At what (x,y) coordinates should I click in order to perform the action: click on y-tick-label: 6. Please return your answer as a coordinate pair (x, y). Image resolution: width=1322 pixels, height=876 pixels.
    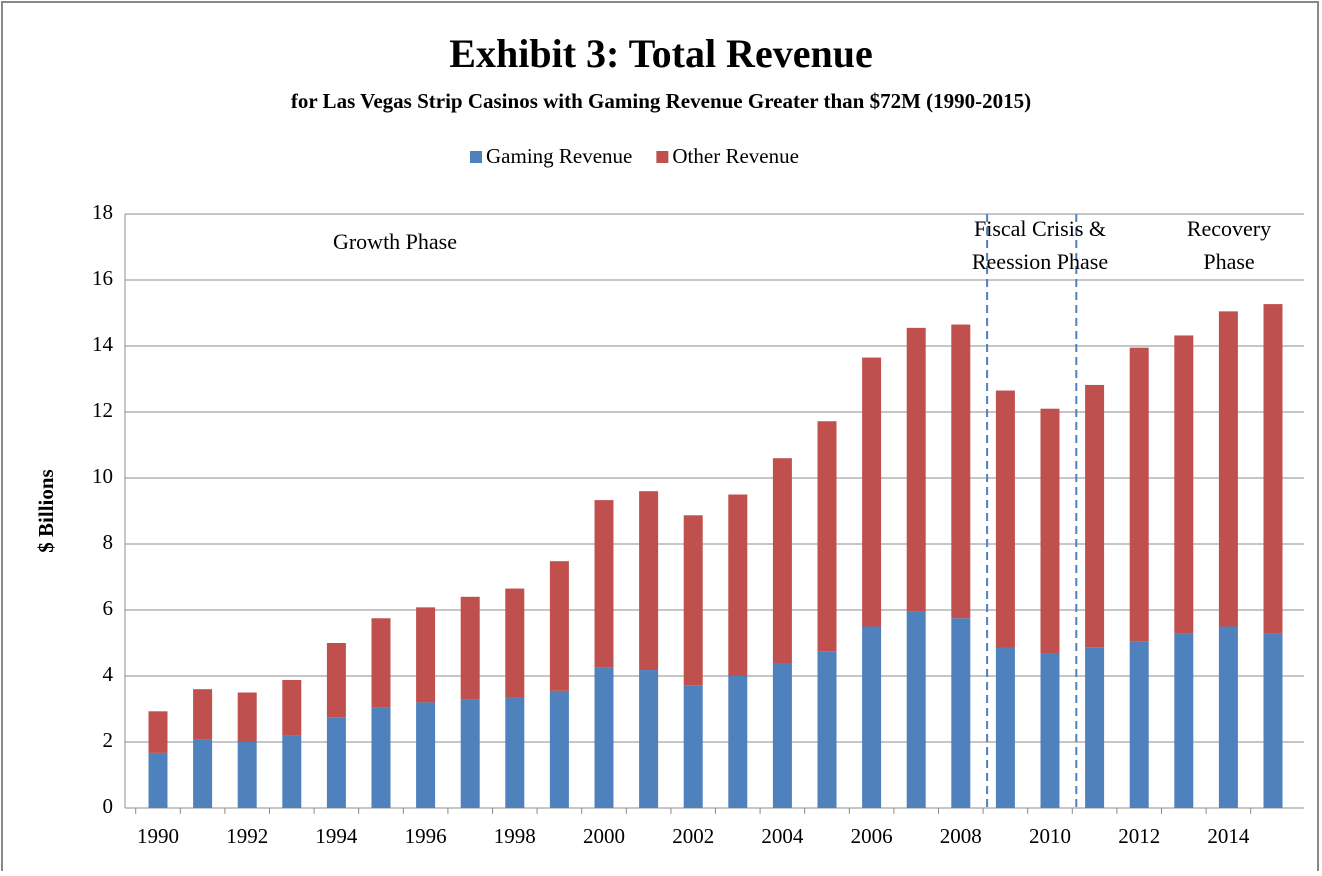
    Looking at the image, I should click on (108, 608).